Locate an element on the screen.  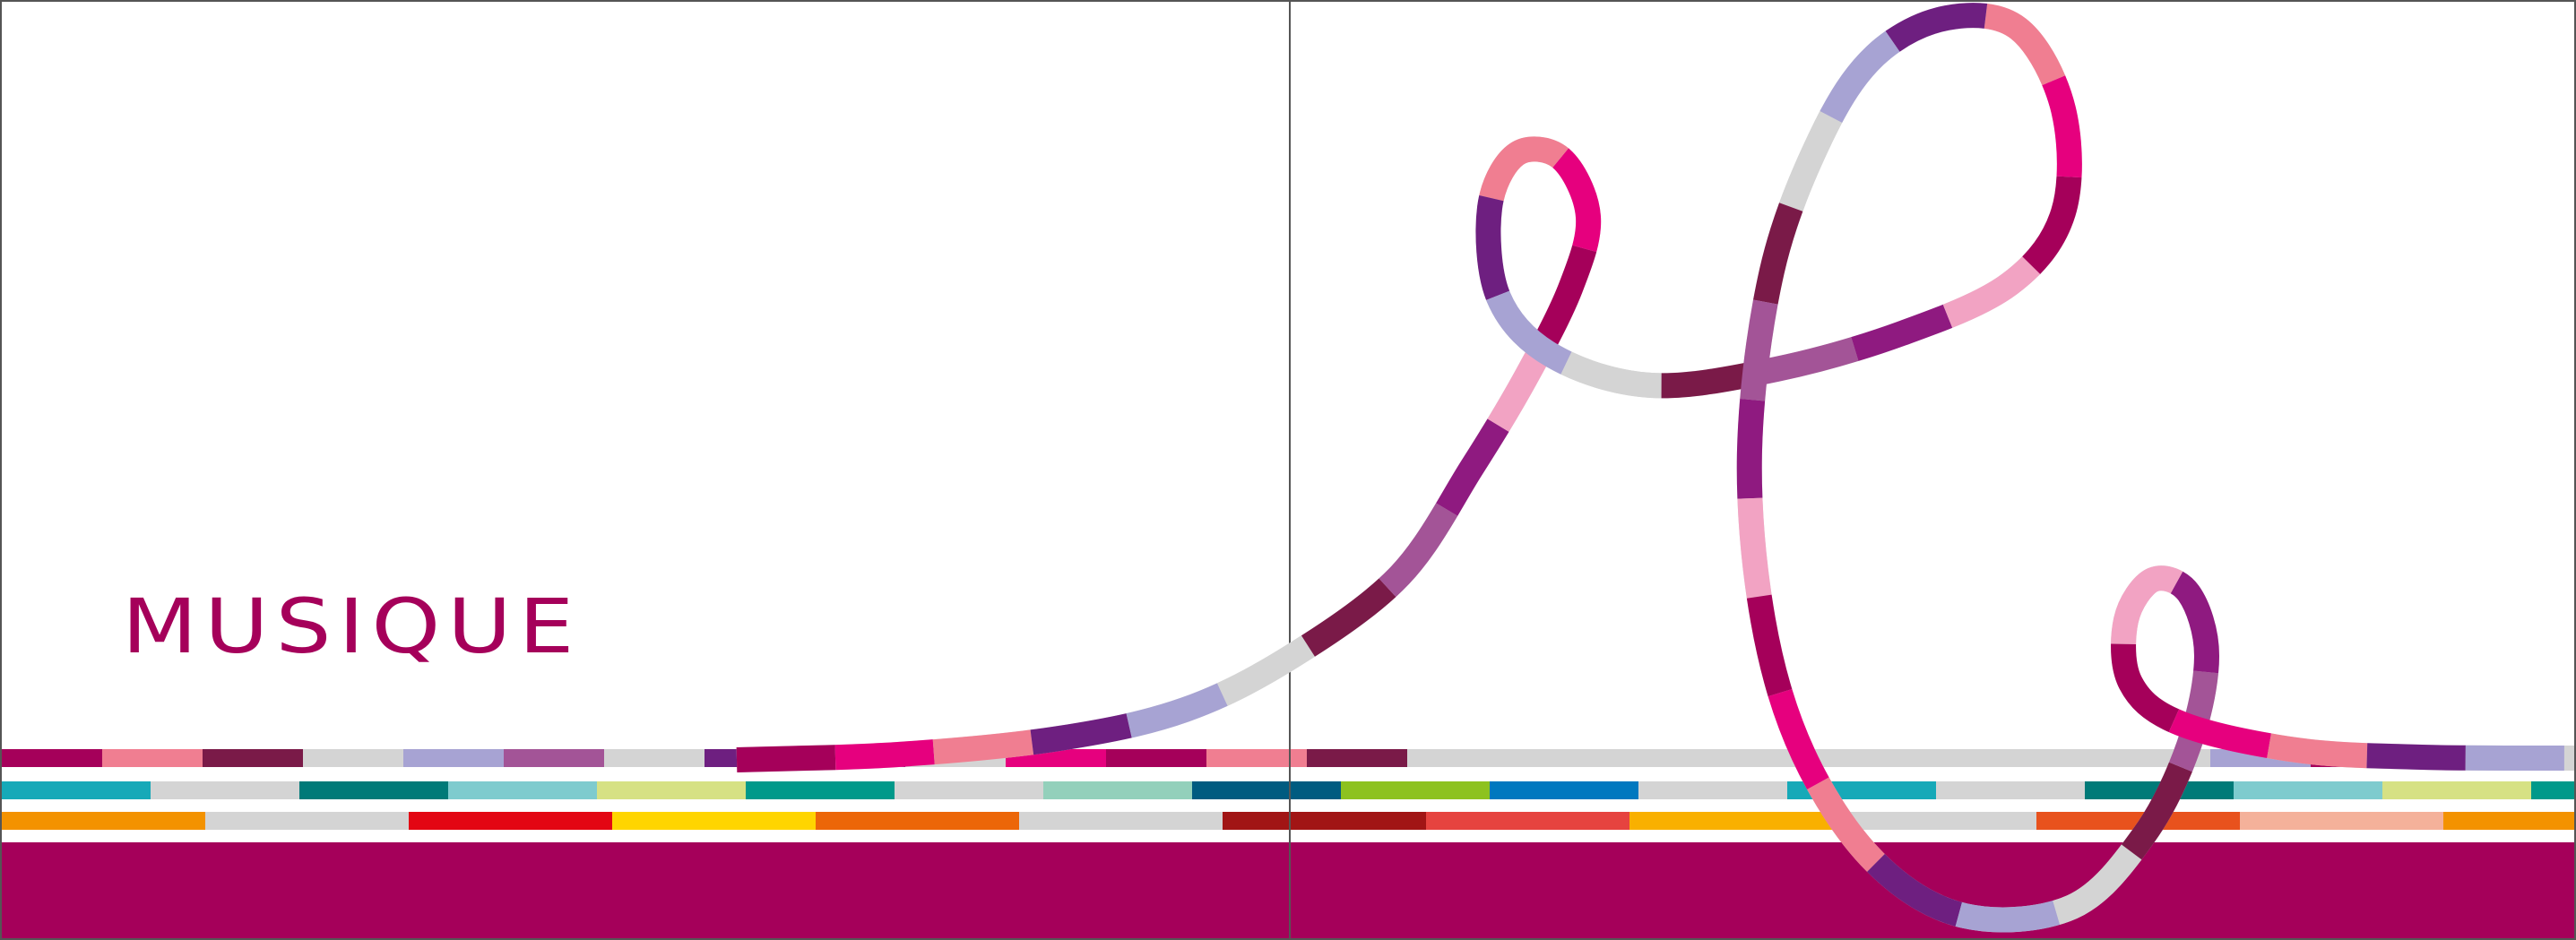
bottom-band is located at coordinates (1288, 890).